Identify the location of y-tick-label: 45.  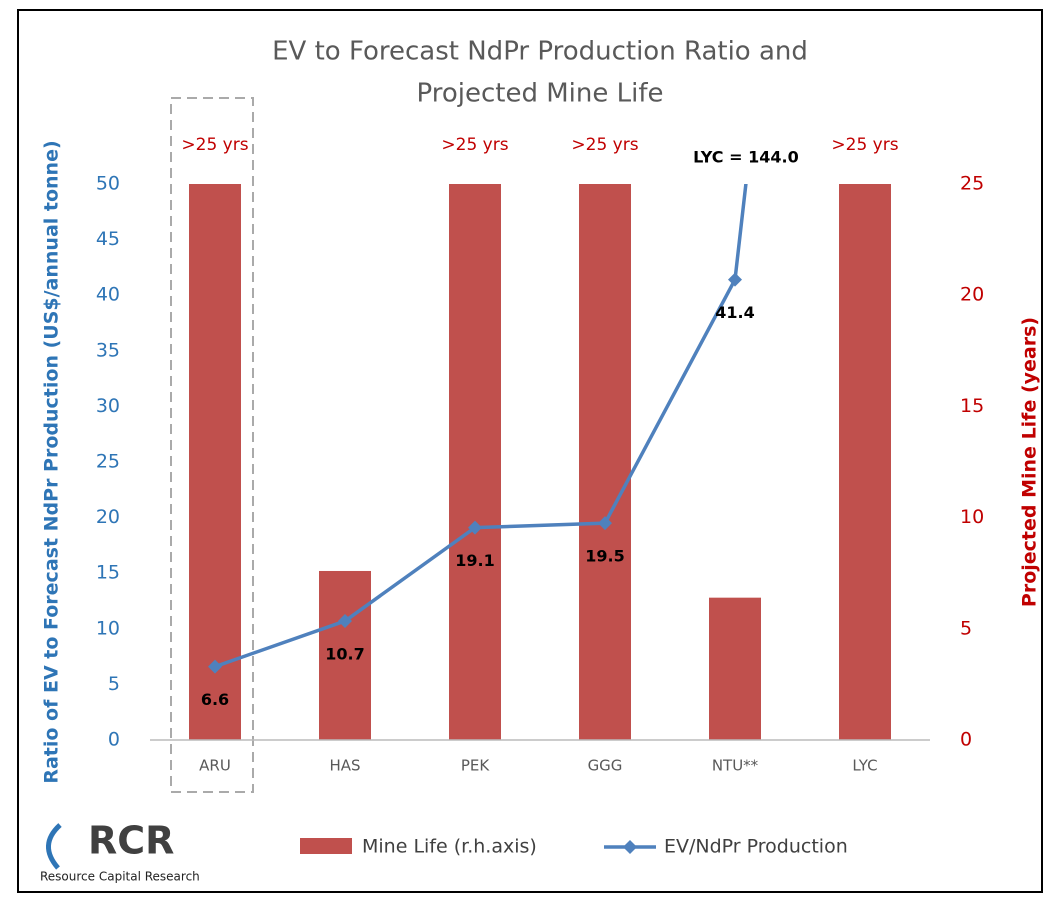
(108, 239).